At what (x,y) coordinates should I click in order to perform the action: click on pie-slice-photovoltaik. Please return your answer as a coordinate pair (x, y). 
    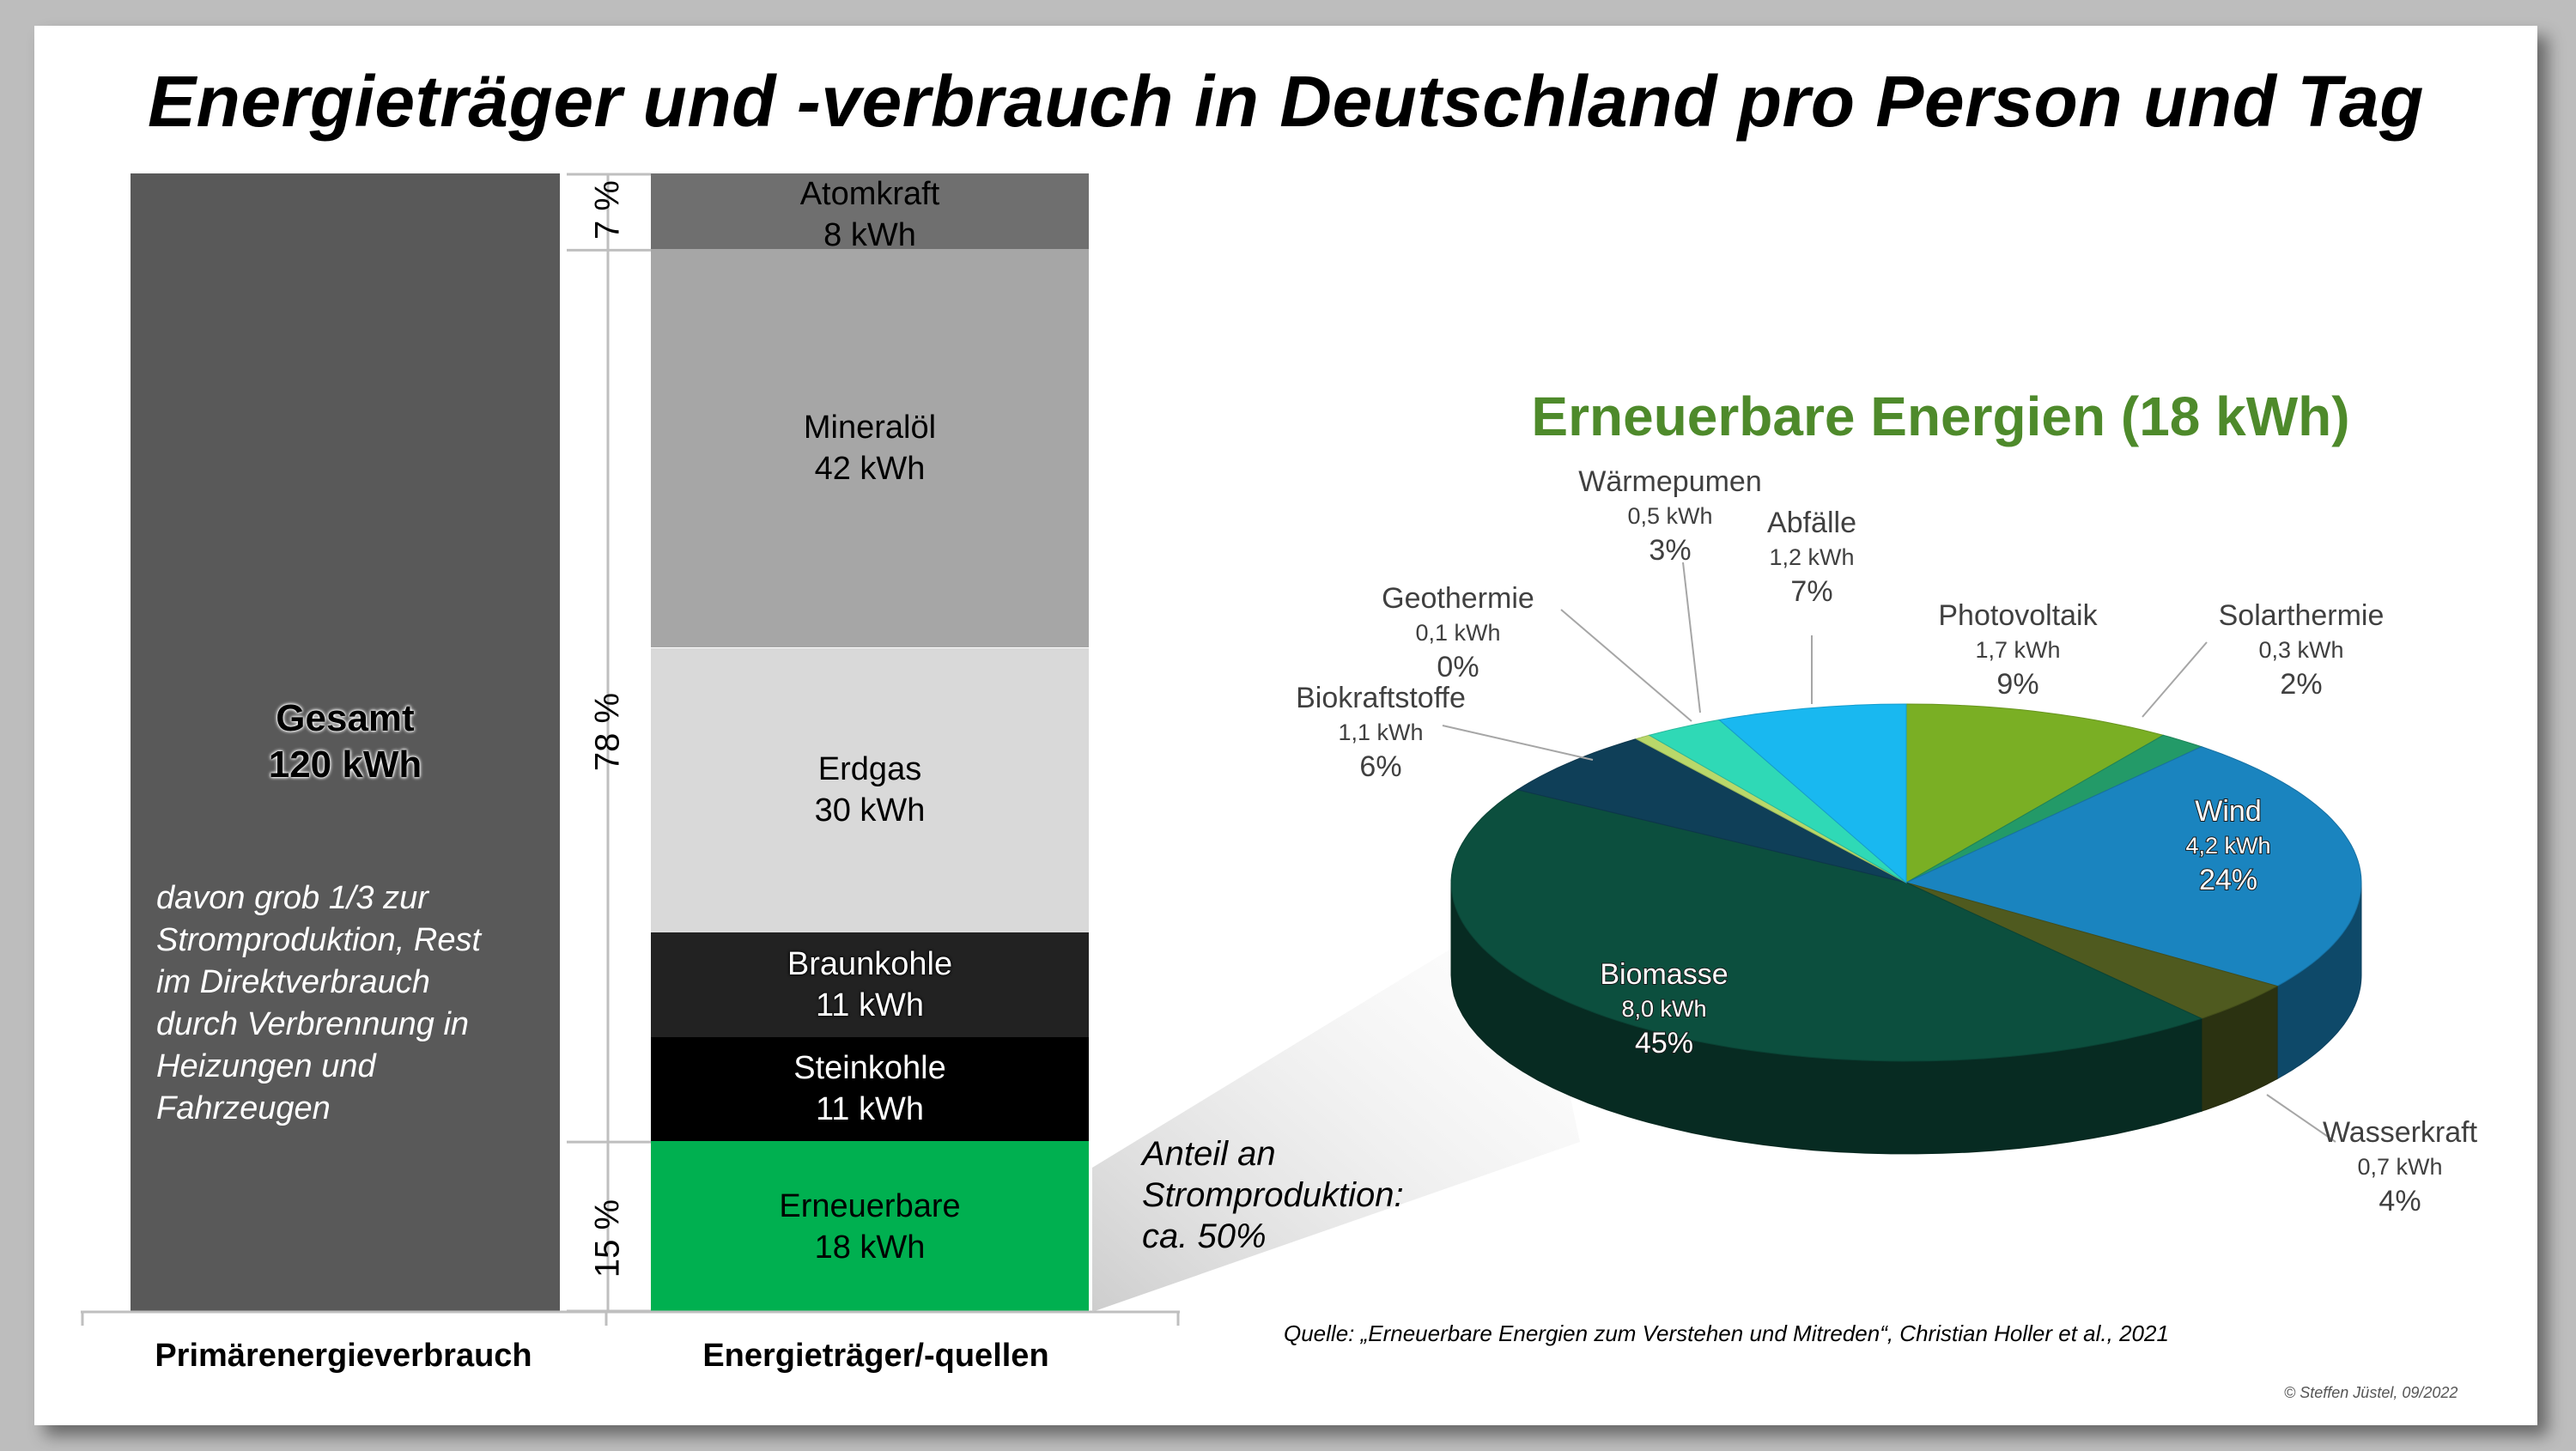
    Looking at the image, I should click on (2035, 793).